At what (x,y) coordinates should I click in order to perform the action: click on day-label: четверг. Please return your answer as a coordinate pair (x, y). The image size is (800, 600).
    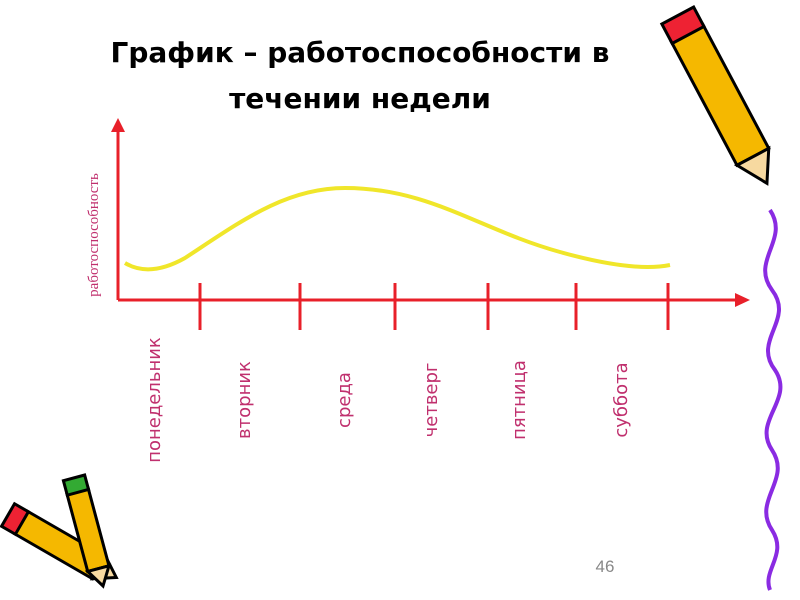
    Looking at the image, I should click on (431, 400).